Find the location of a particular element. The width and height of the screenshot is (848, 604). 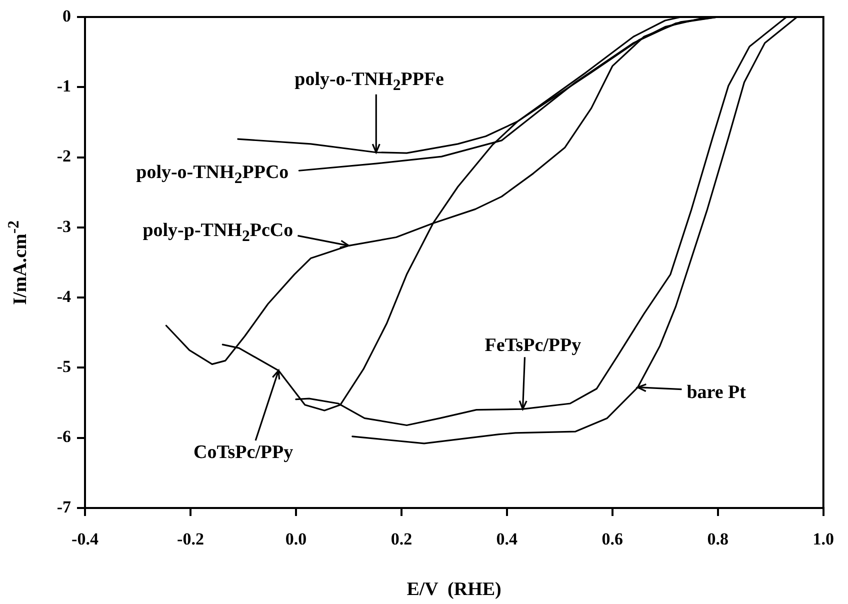

y-tick-label: -4 is located at coordinates (64, 296).